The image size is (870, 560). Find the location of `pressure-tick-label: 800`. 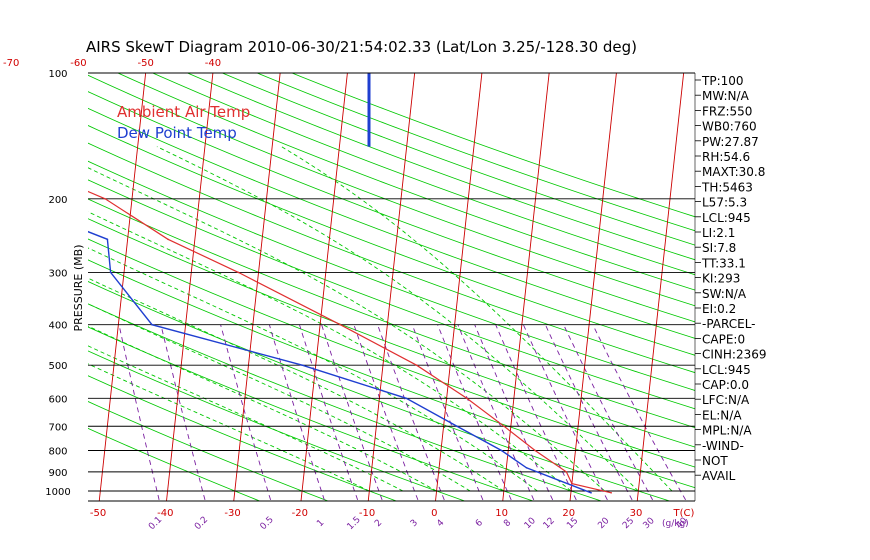

pressure-tick-label: 800 is located at coordinates (57, 452).